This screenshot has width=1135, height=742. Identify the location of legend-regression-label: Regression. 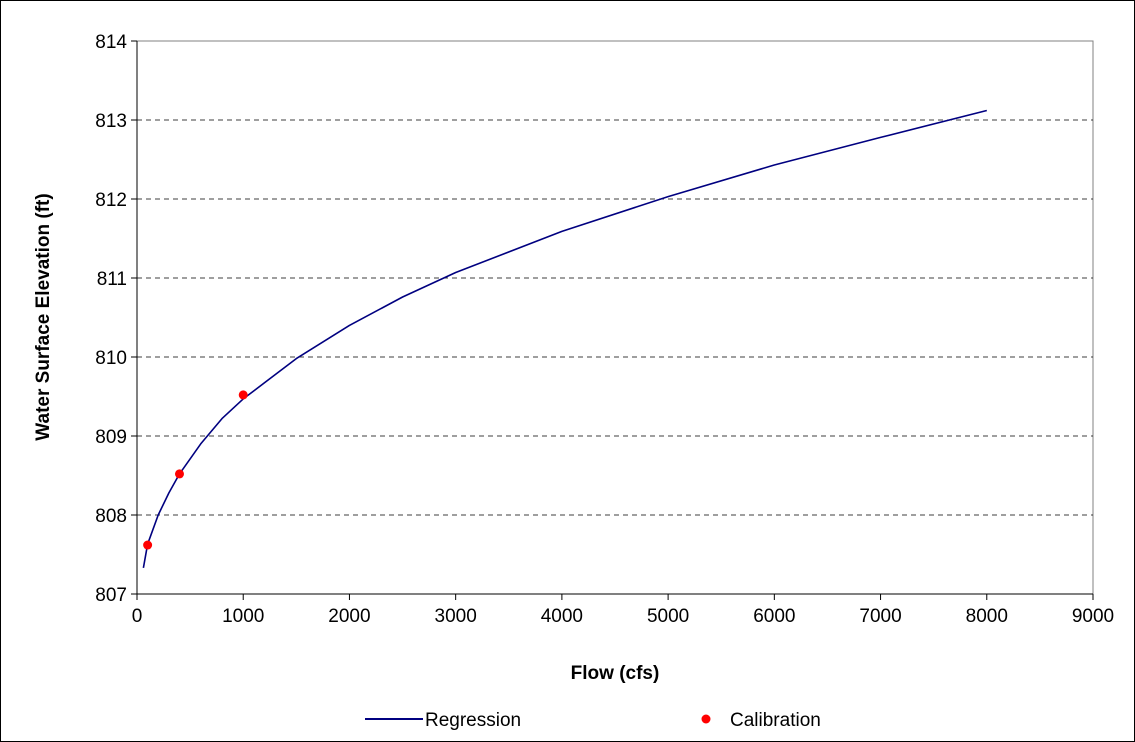
(473, 720).